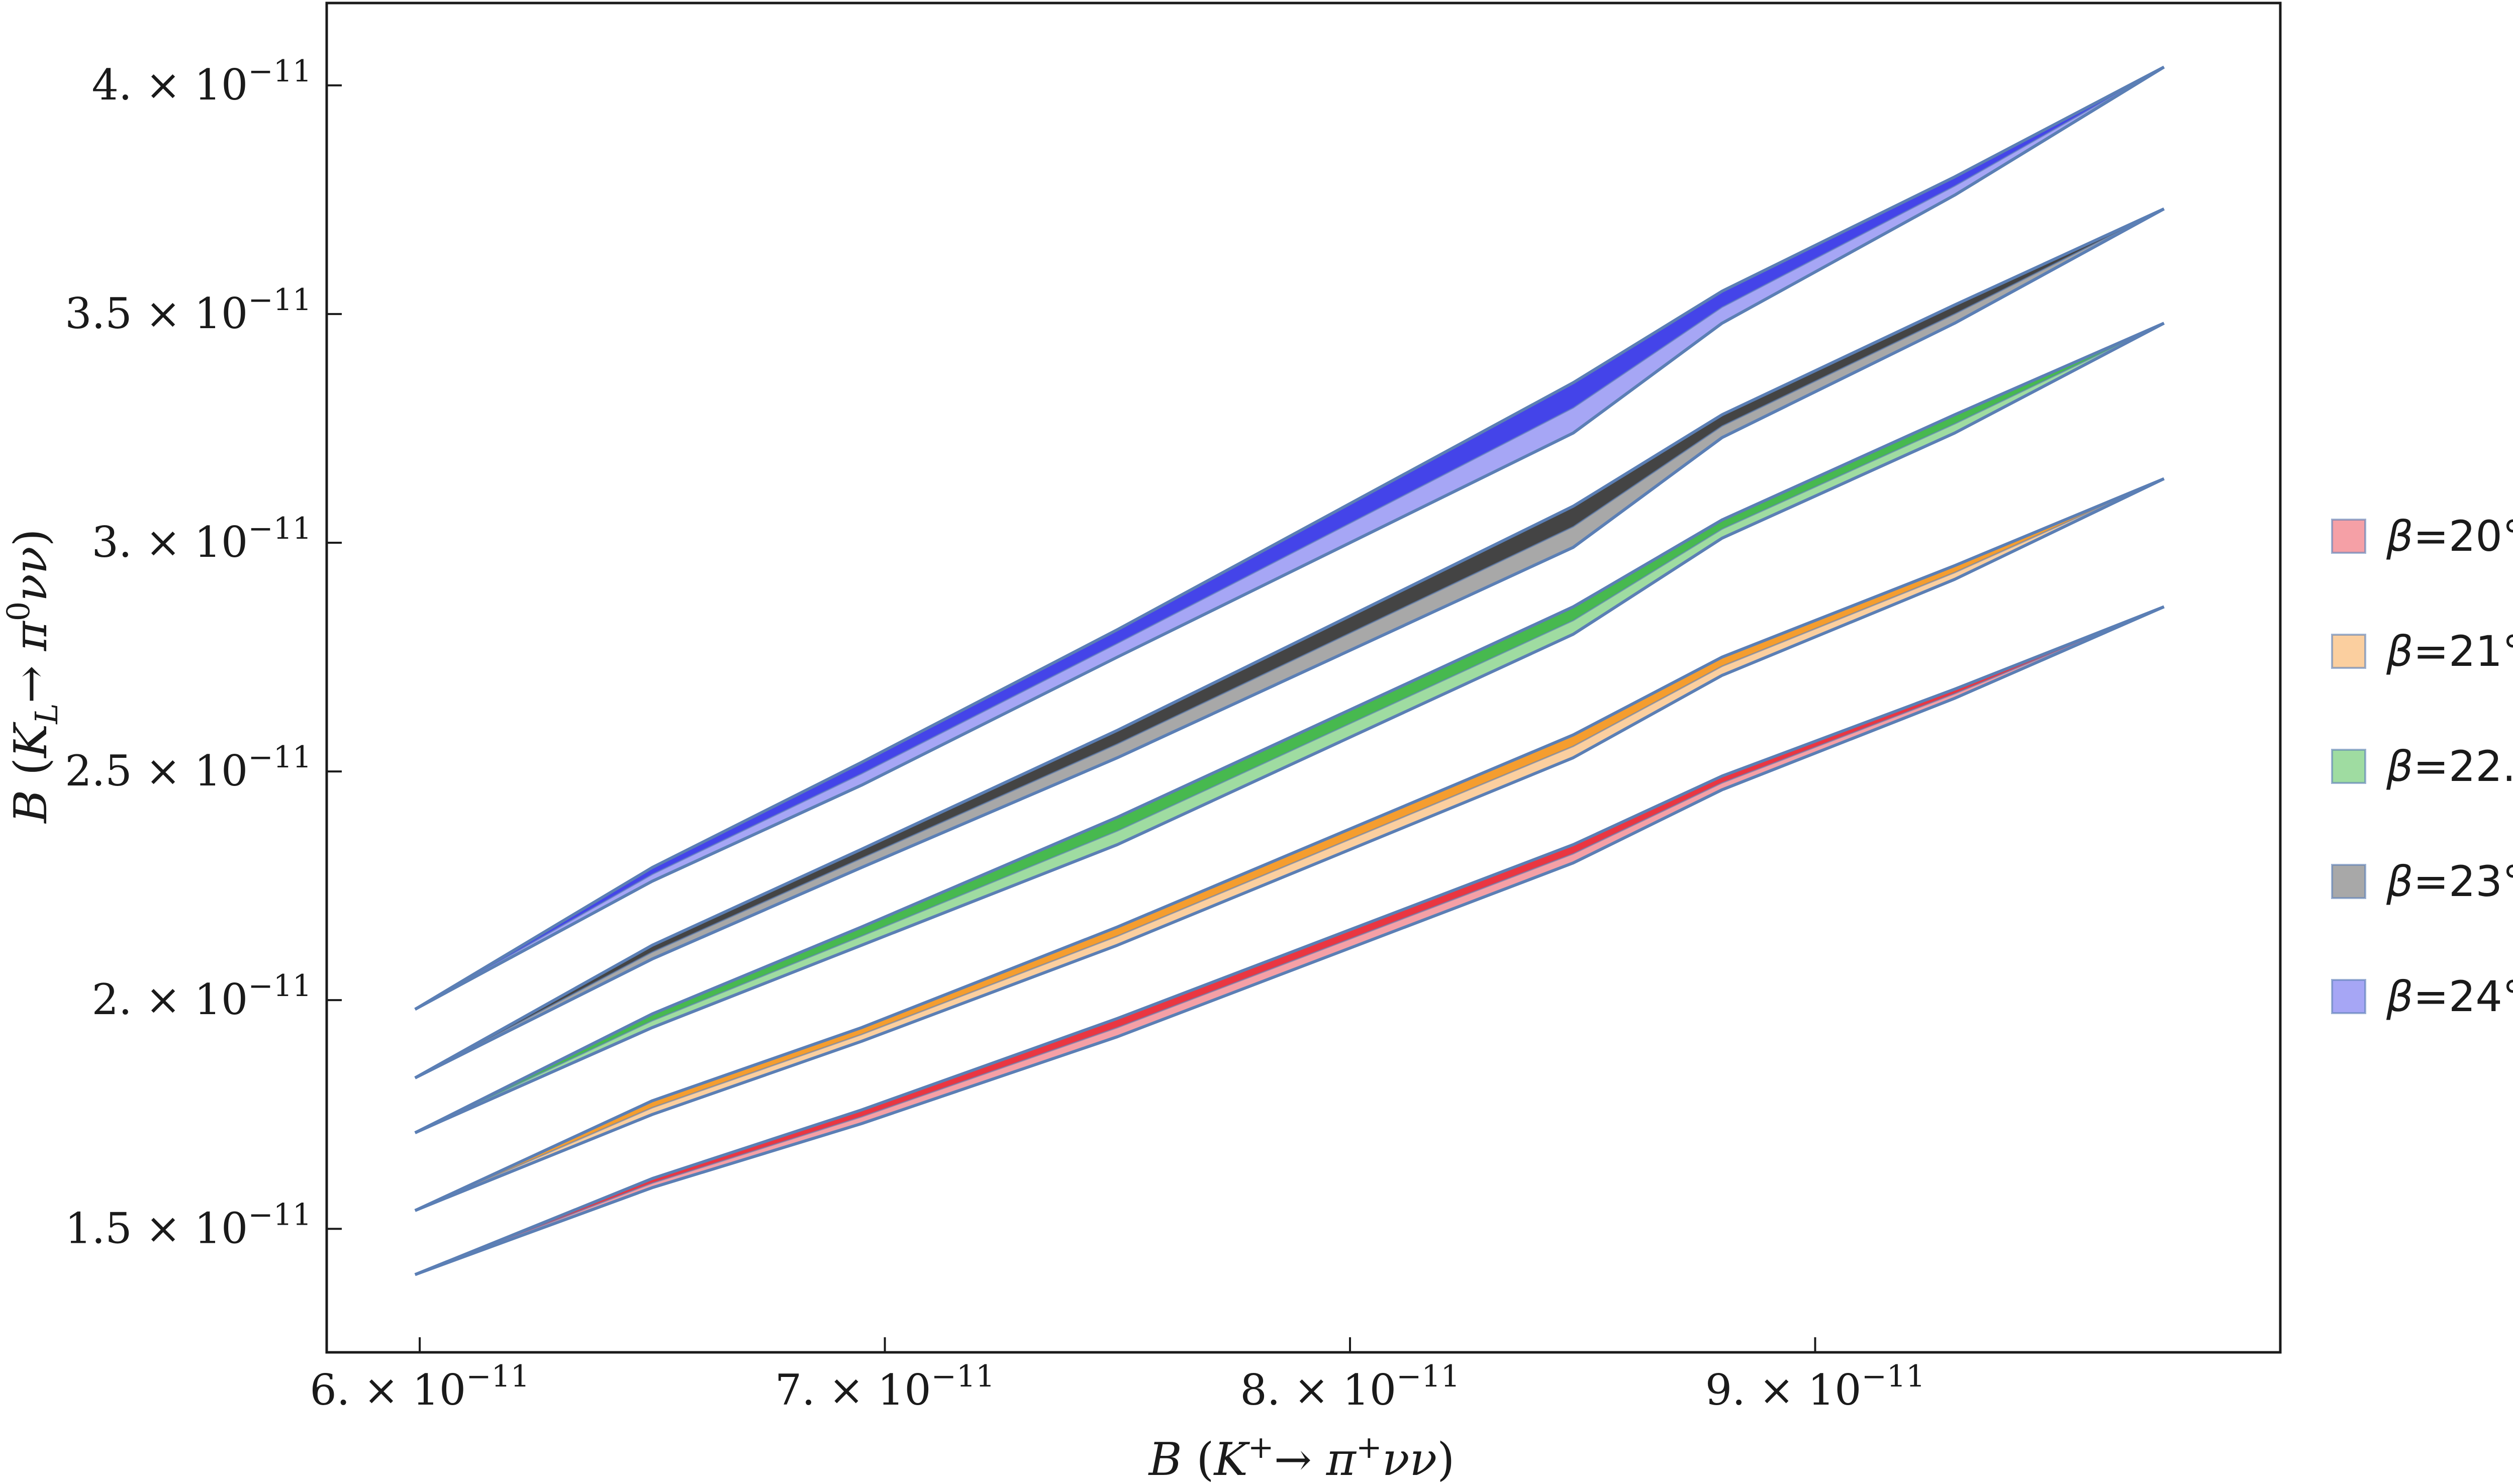  I want to click on x-tick-label-0: 6. × 10−11, so click(420, 1387).